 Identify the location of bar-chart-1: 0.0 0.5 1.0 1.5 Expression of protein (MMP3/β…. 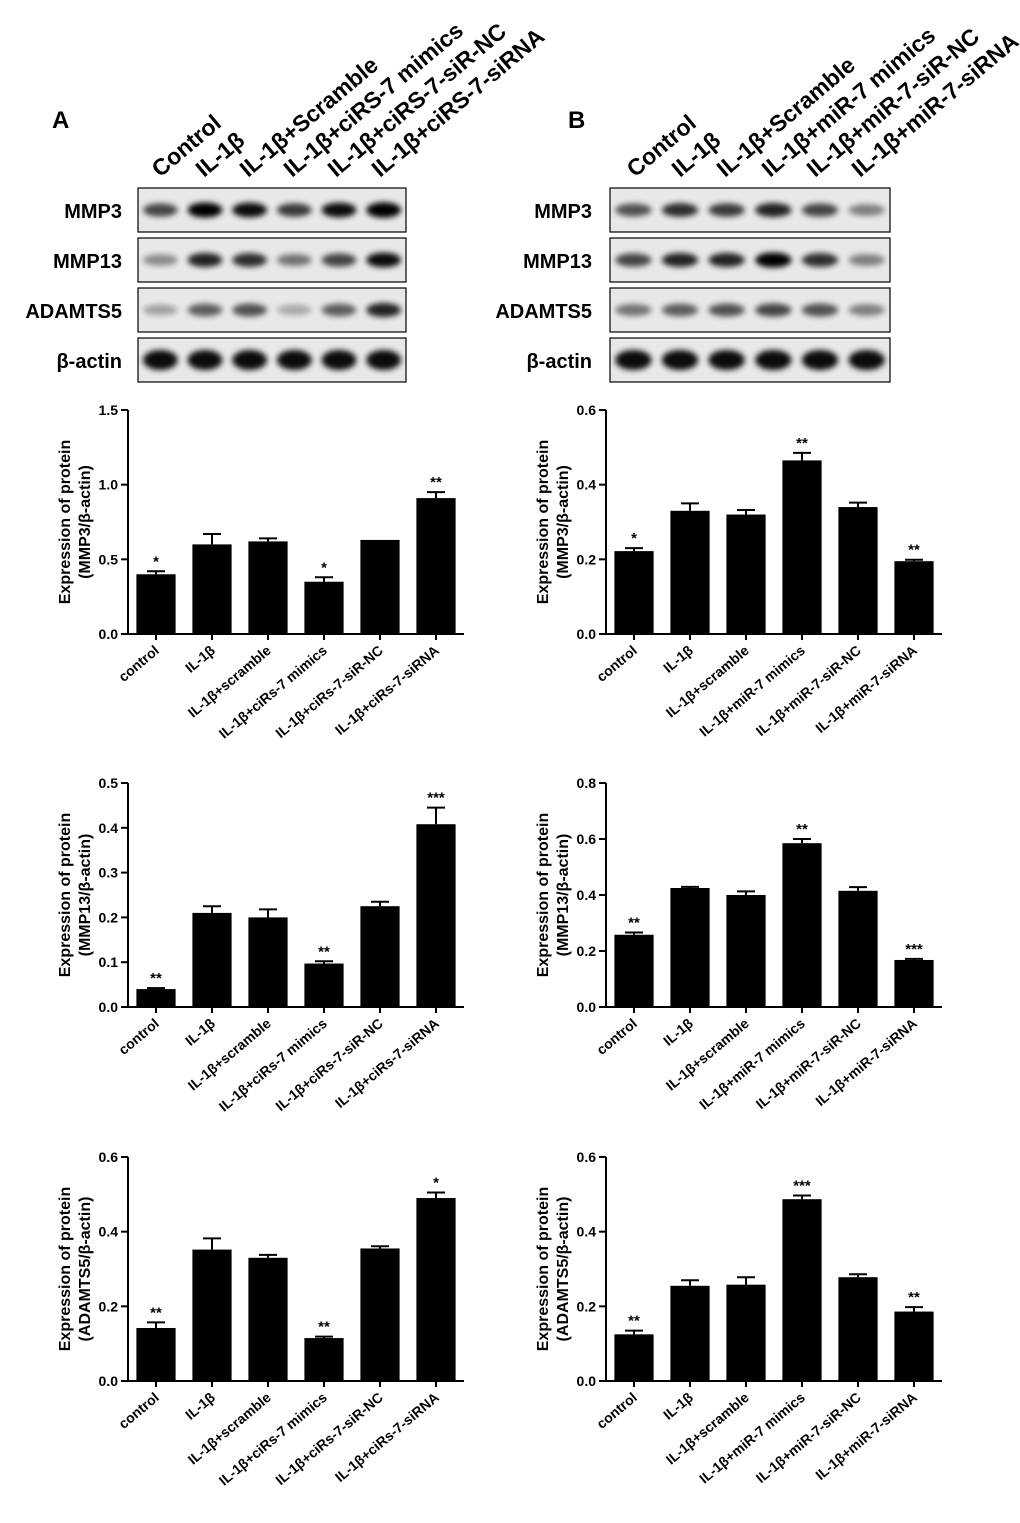
(260, 572).